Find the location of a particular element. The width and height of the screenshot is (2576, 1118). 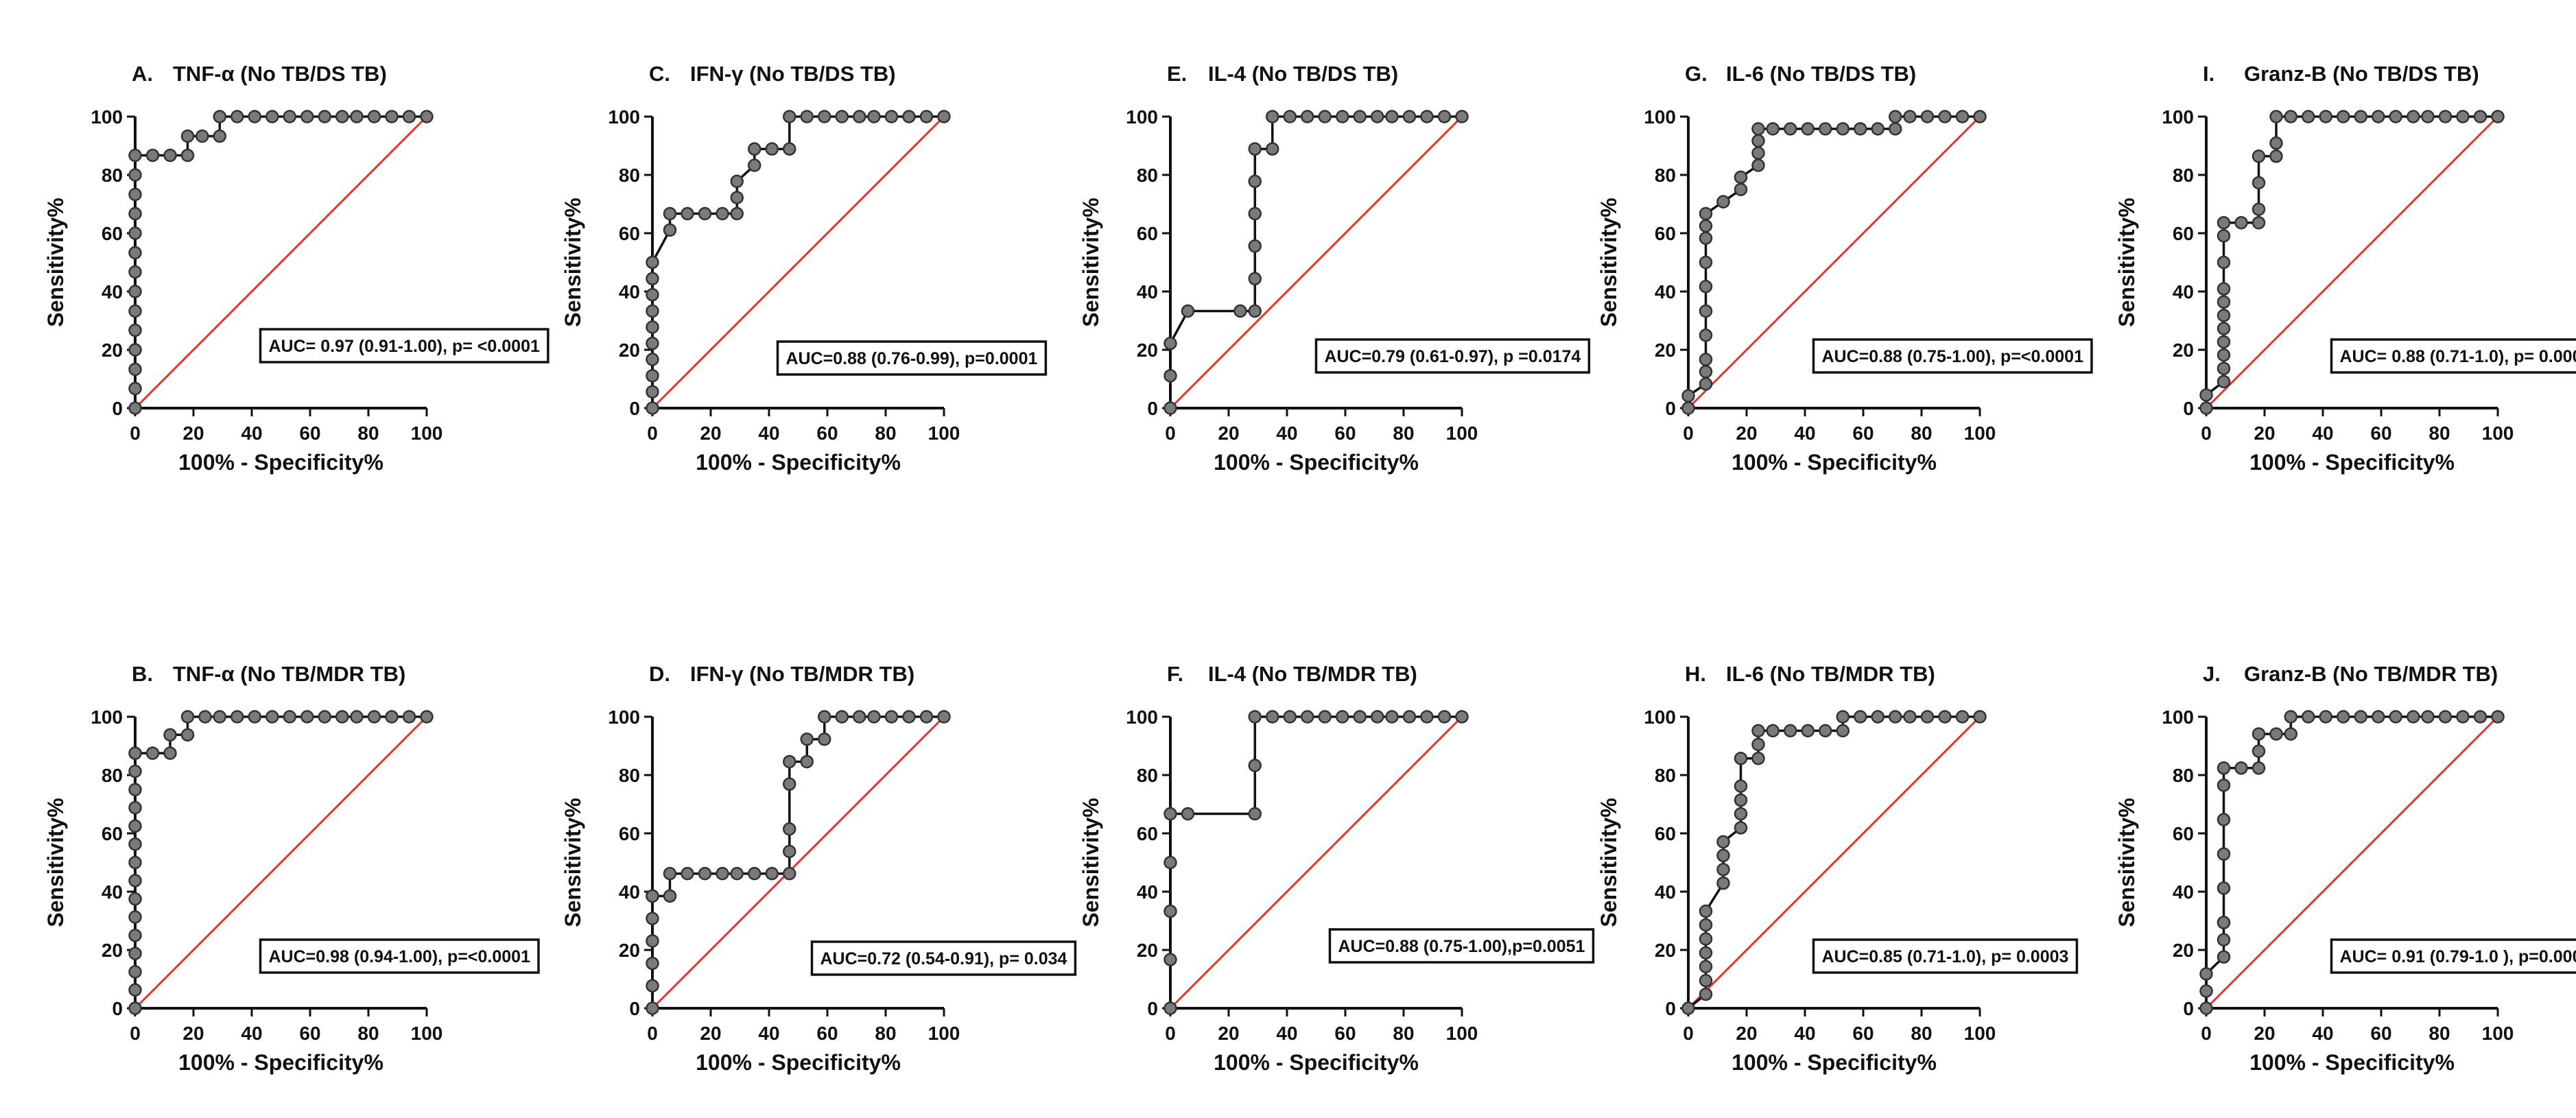

panel-letter: A. is located at coordinates (142, 74).